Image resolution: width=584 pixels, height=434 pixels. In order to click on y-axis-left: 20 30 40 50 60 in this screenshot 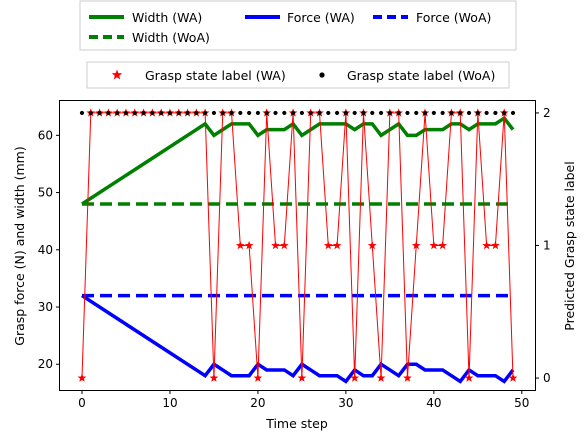, I will do `click(49, 249)`.